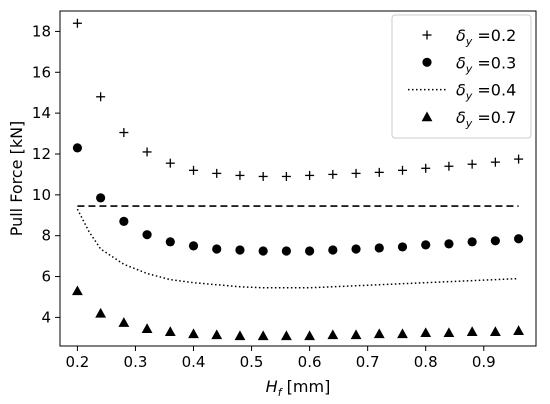 Image resolution: width=550 pixels, height=404 pixels. Describe the element at coordinates (46, 277) in the screenshot. I see `y-tick-label: 6` at that location.